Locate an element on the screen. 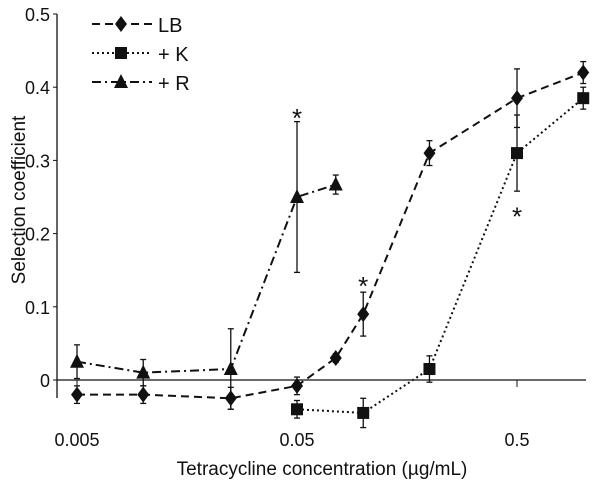  legend-label: + K is located at coordinates (173, 55).